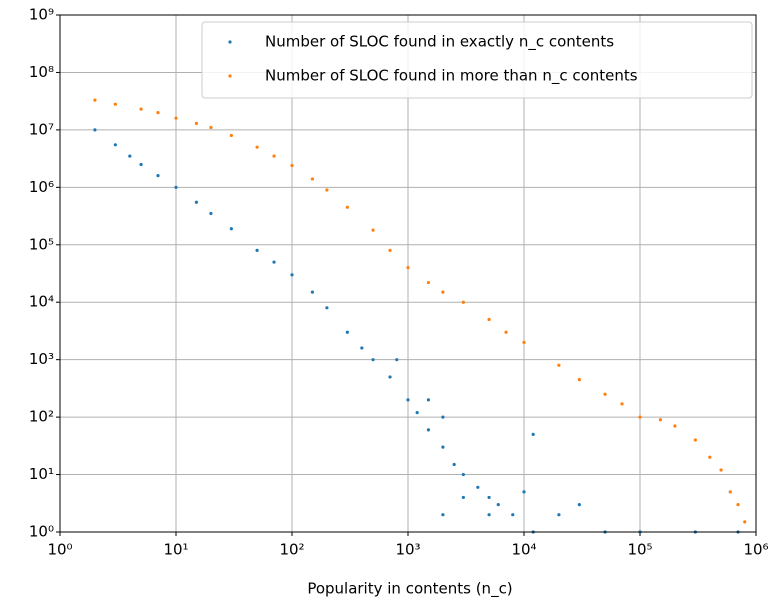 Image resolution: width=774 pixels, height=605 pixels. I want to click on y-tick-label: 10², so click(41, 417).